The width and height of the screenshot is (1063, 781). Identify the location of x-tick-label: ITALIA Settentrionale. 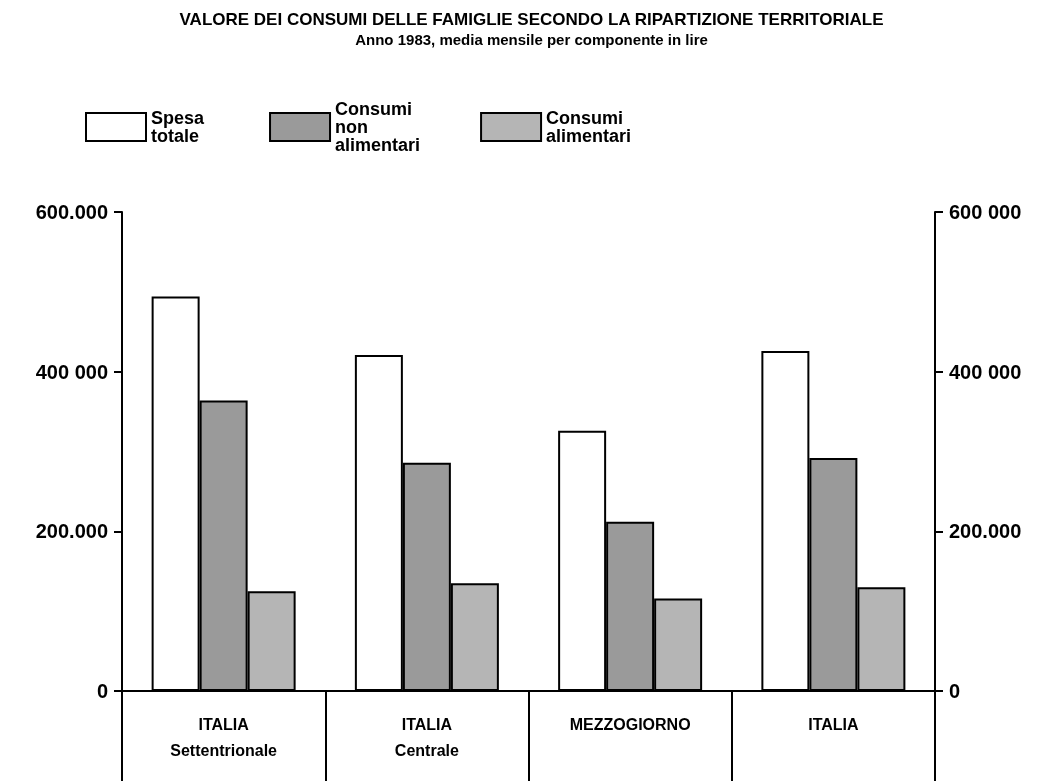
(224, 737).